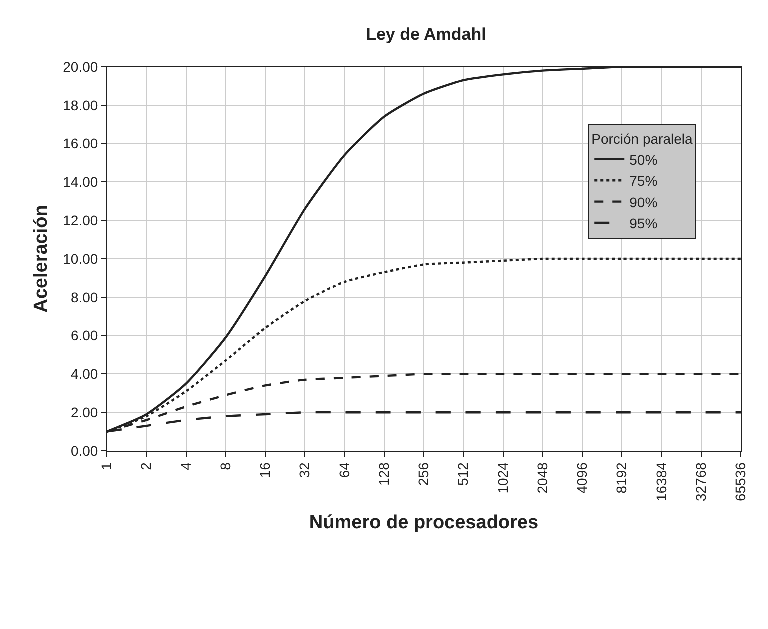  Describe the element at coordinates (84, 297) in the screenshot. I see `y-tick-label: 8.00` at that location.